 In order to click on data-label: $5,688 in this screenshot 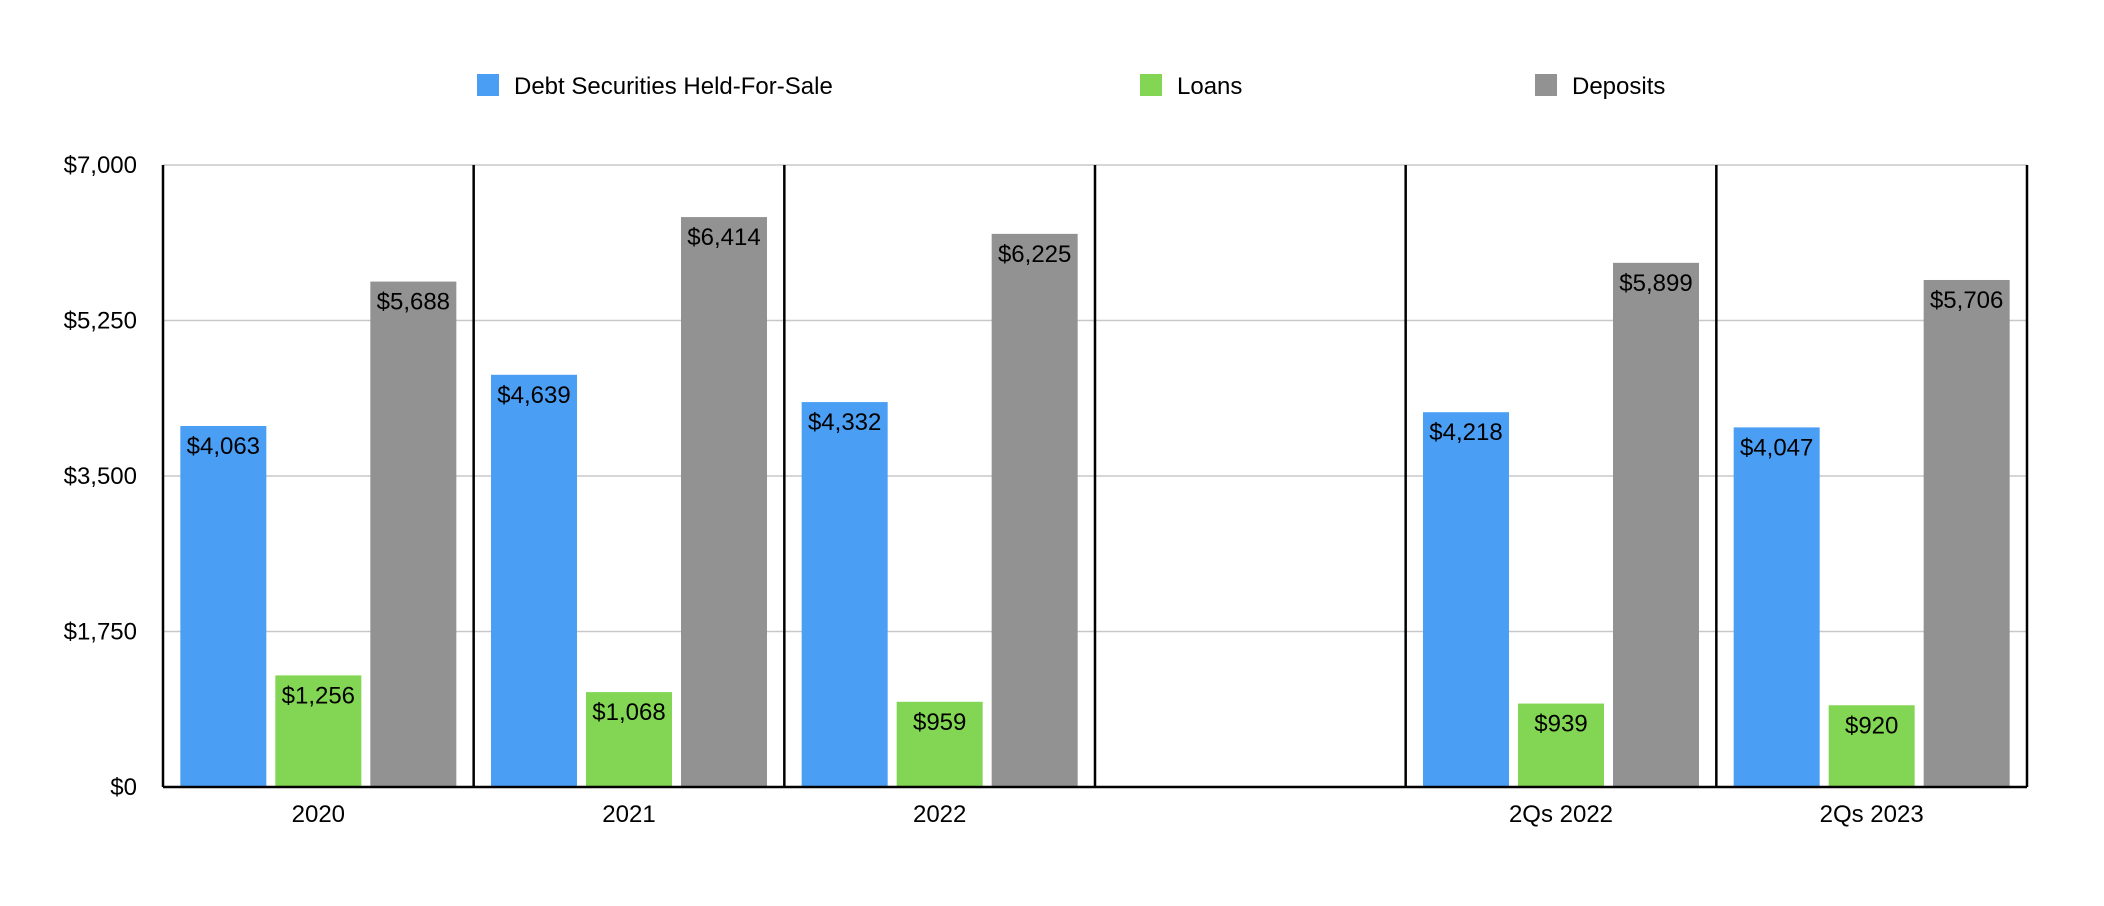, I will do `click(413, 302)`.